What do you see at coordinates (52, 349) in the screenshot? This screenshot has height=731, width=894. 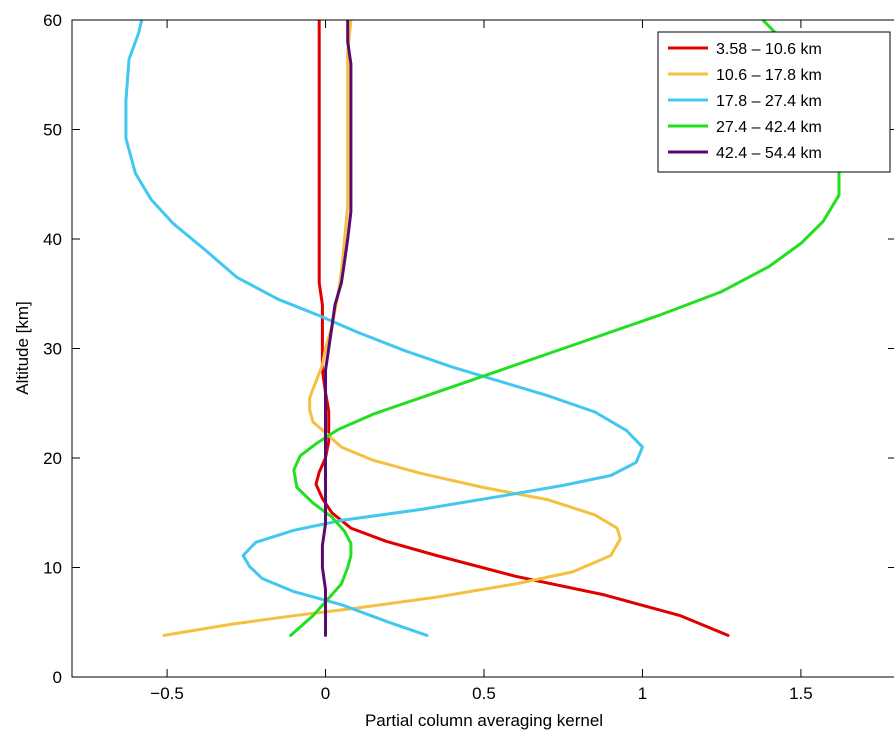 I see `y-tick-label: 30` at bounding box center [52, 349].